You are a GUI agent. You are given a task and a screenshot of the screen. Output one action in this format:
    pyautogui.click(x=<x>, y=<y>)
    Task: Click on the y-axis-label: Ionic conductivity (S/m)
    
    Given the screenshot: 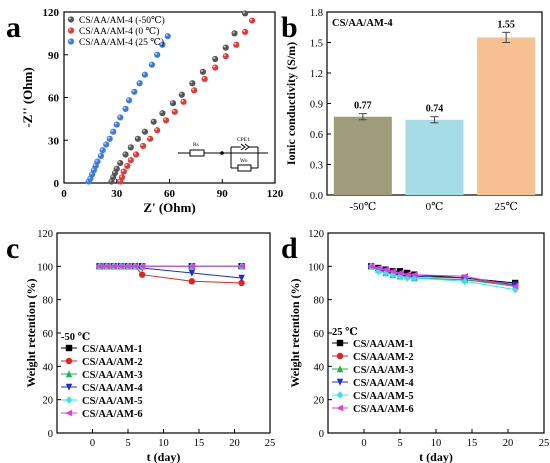 What is the action you would take?
    pyautogui.click(x=291, y=103)
    